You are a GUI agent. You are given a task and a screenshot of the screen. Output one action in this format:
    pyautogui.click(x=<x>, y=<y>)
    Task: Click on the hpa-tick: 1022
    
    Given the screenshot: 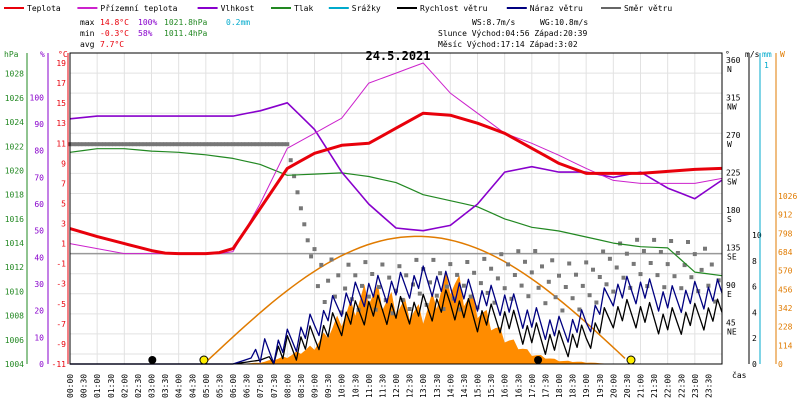 What is the action you would take?
    pyautogui.click(x=14, y=146)
    